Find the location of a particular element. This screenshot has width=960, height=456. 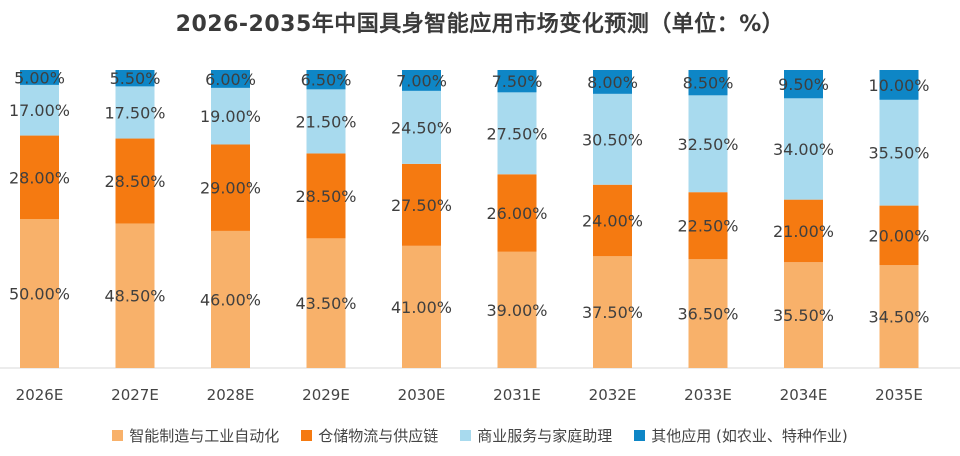

legend-item: 智能制造与工业自动化 is located at coordinates (195, 435).